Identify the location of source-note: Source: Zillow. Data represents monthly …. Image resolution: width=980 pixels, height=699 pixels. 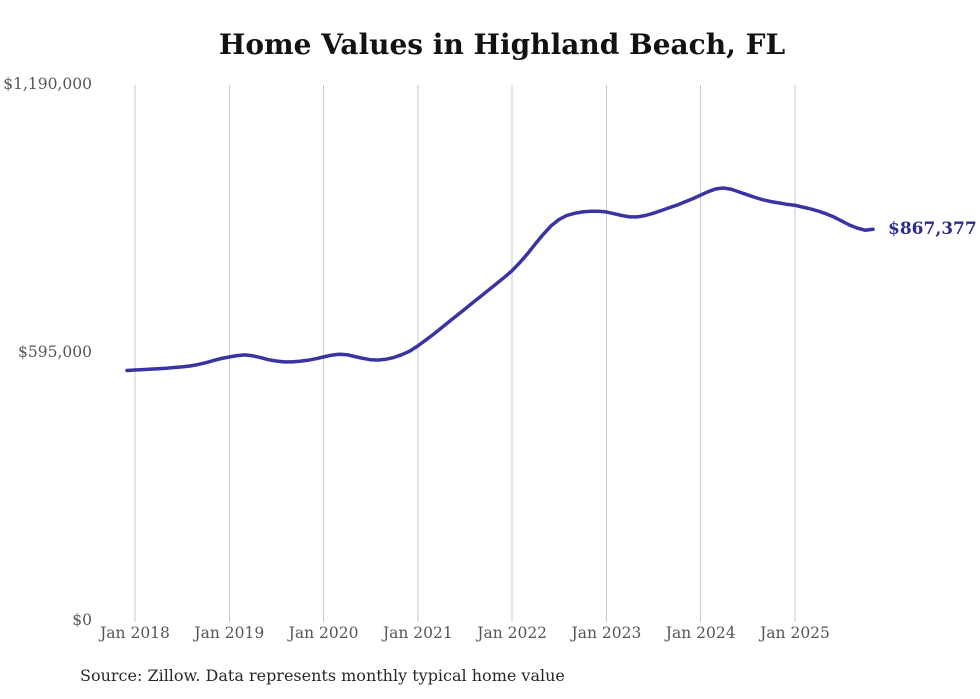
(322, 675).